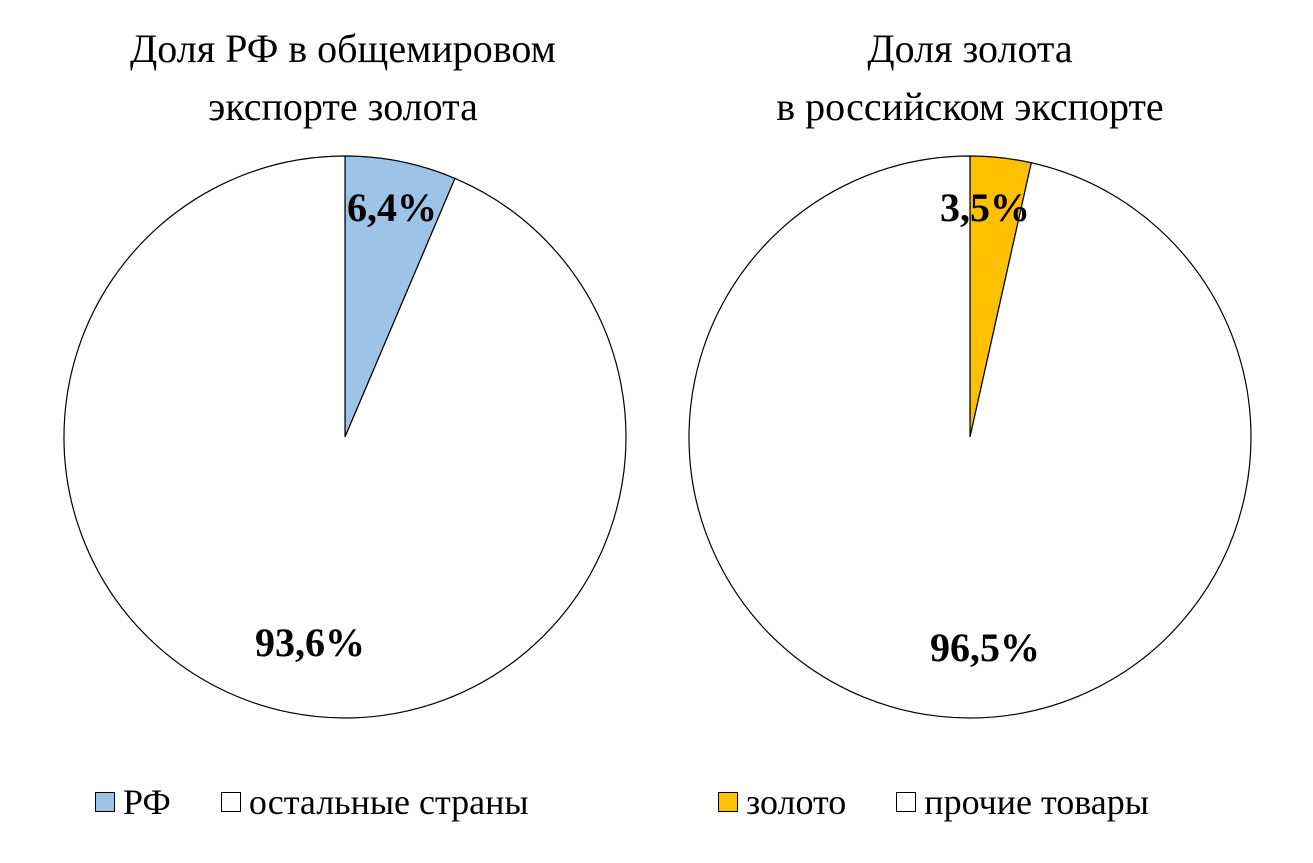 The width and height of the screenshot is (1313, 863). I want to click on legend-item-other-countries: остальные страны, so click(374, 802).